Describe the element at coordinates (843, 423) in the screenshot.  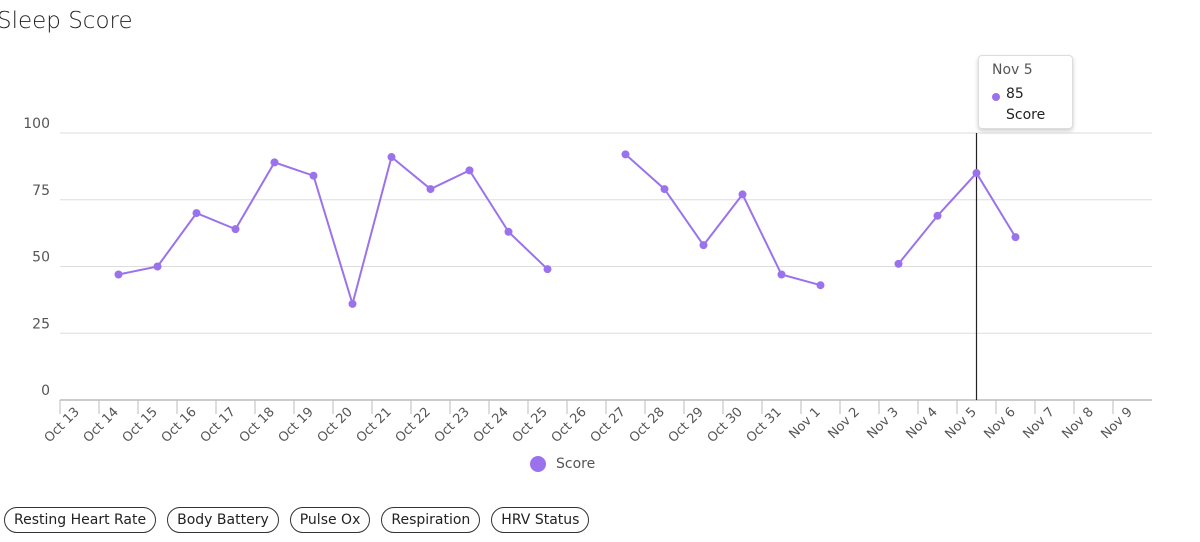
I see `x-tick-label: Nov 2` at that location.